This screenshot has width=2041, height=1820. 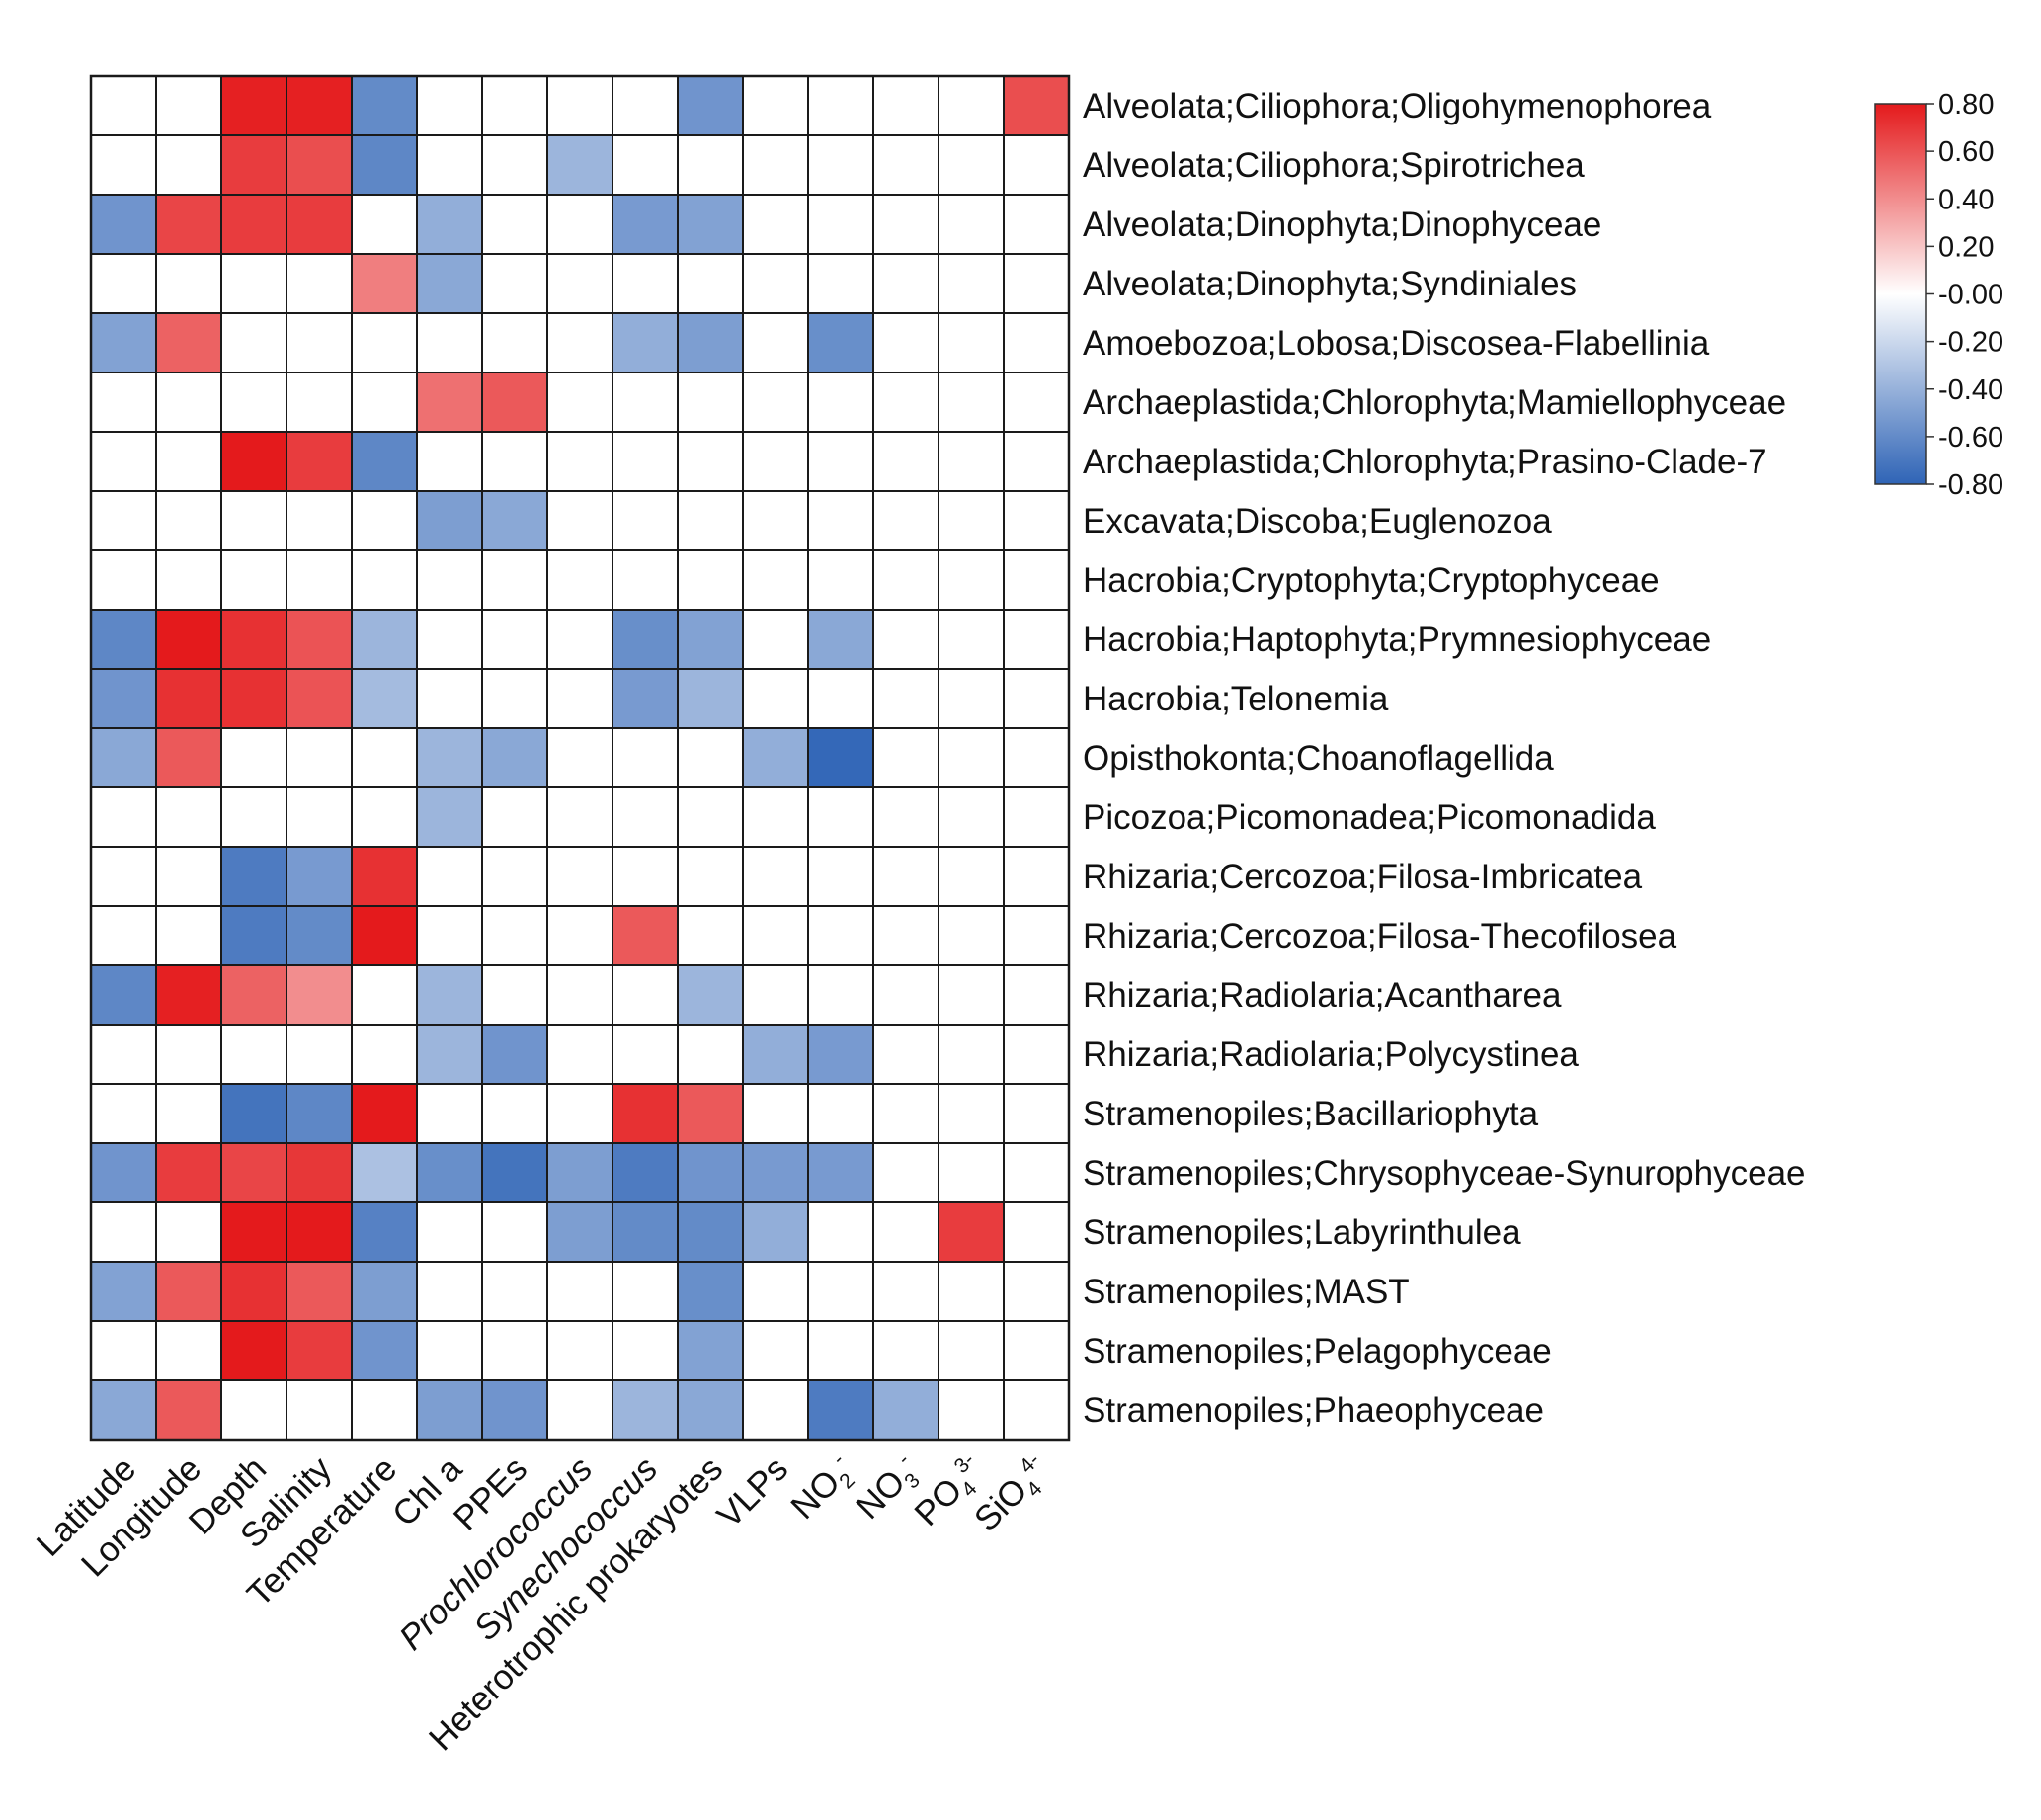 I want to click on heatmap-cell-r20-c1, so click(x=188, y=1291).